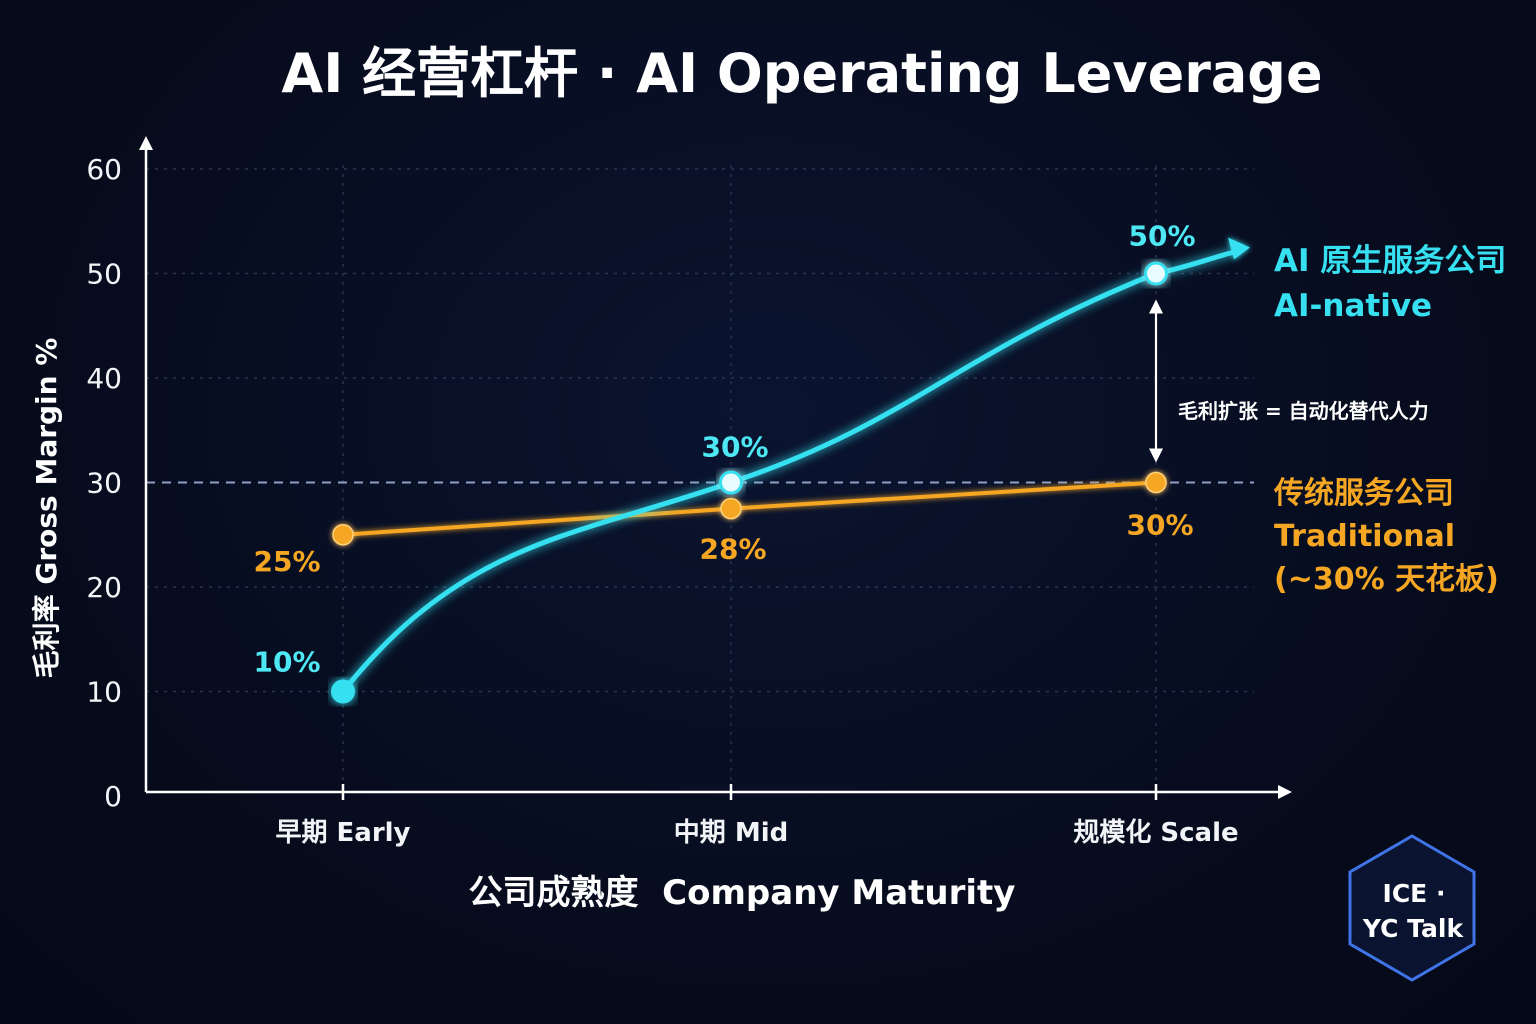 The image size is (1536, 1024). Describe the element at coordinates (1156, 306) in the screenshot. I see `annotation-arrowhead-top` at that location.